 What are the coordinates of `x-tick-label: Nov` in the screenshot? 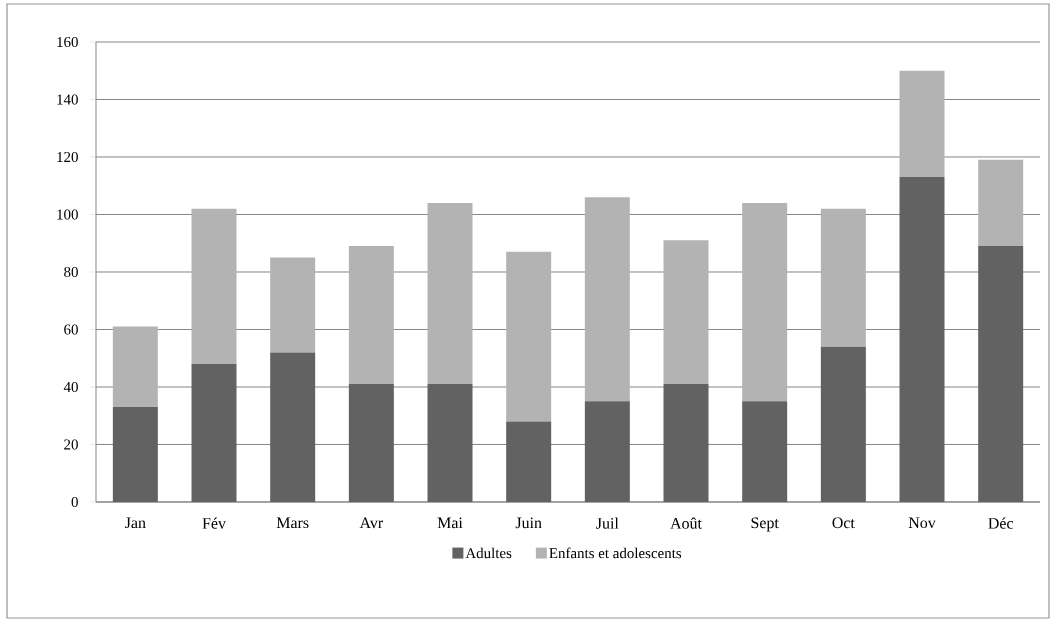 It's located at (922, 523).